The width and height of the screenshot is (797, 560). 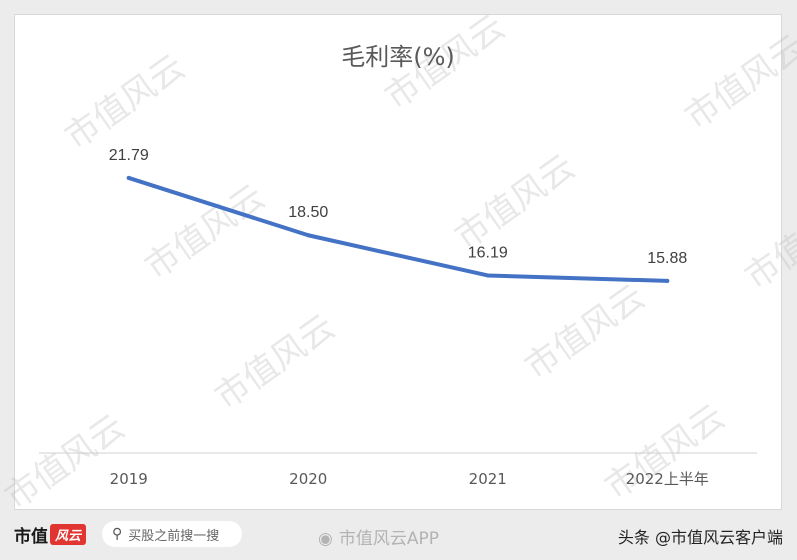 What do you see at coordinates (667, 258) in the screenshot?
I see `data-label: 15.88` at bounding box center [667, 258].